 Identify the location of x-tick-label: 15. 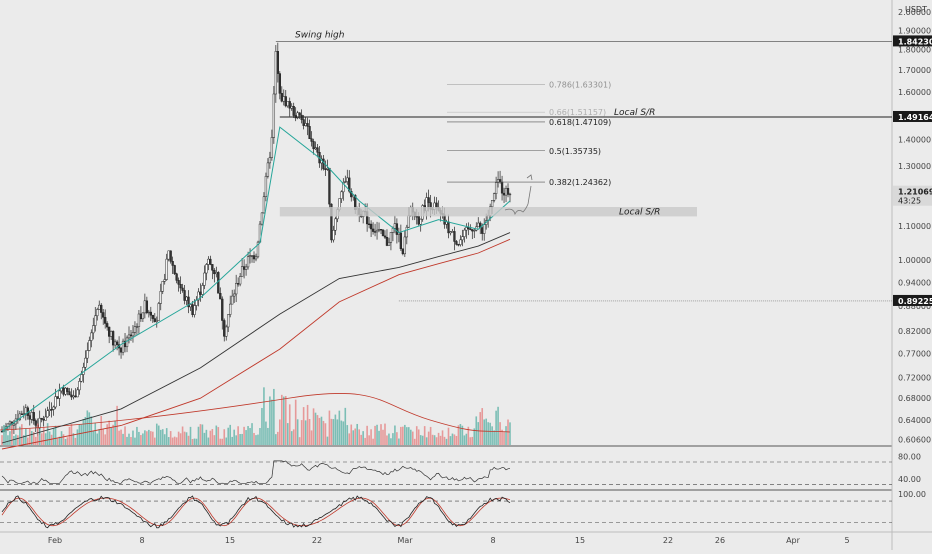
(580, 540).